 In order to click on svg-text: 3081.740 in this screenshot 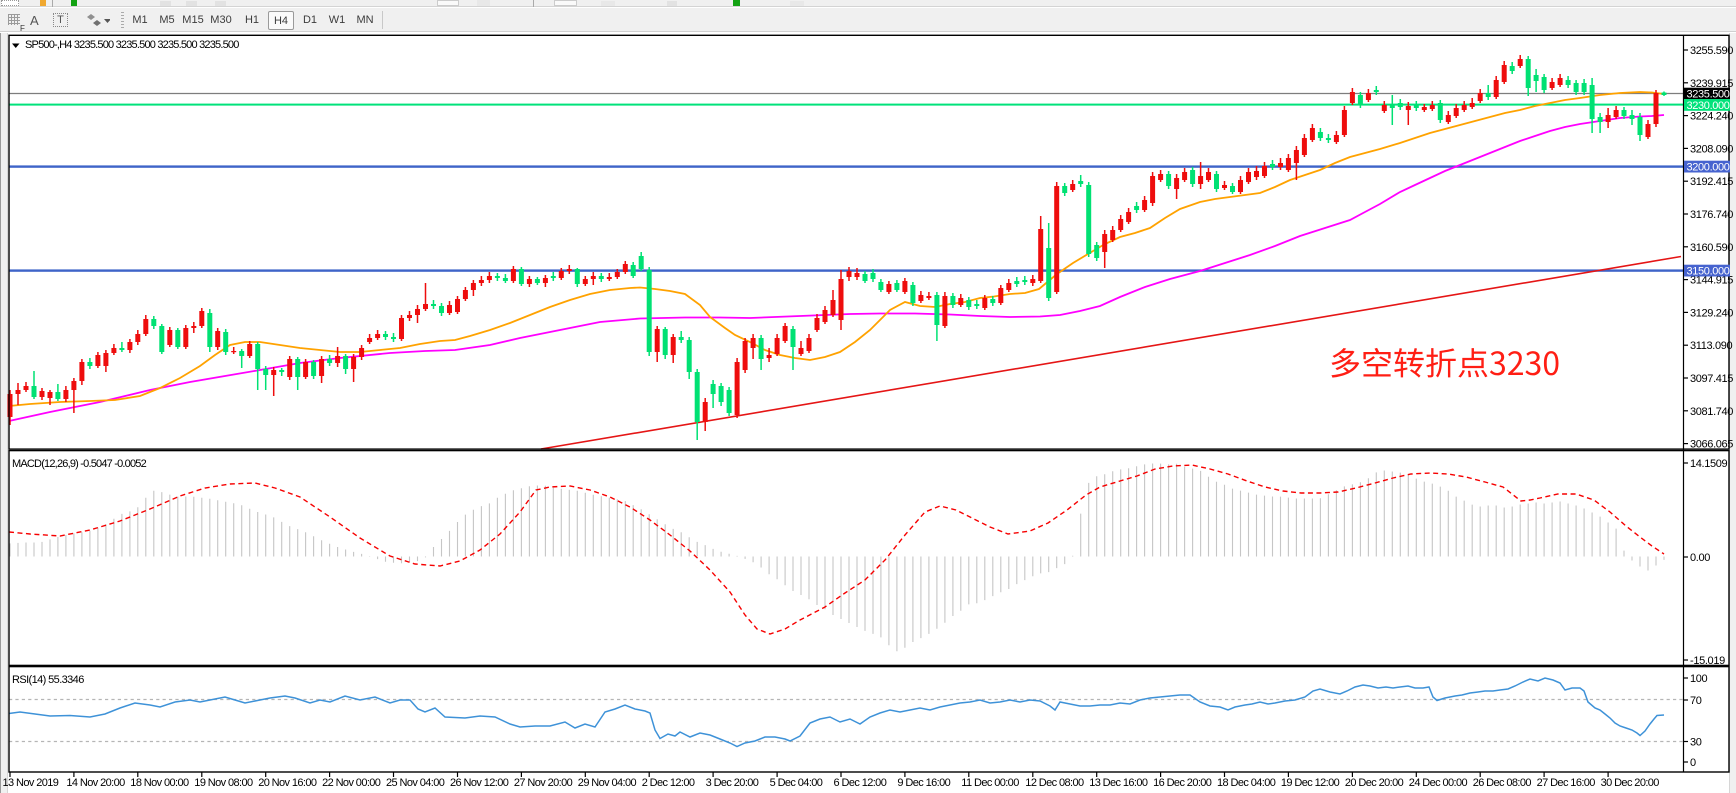, I will do `click(1711, 412)`.